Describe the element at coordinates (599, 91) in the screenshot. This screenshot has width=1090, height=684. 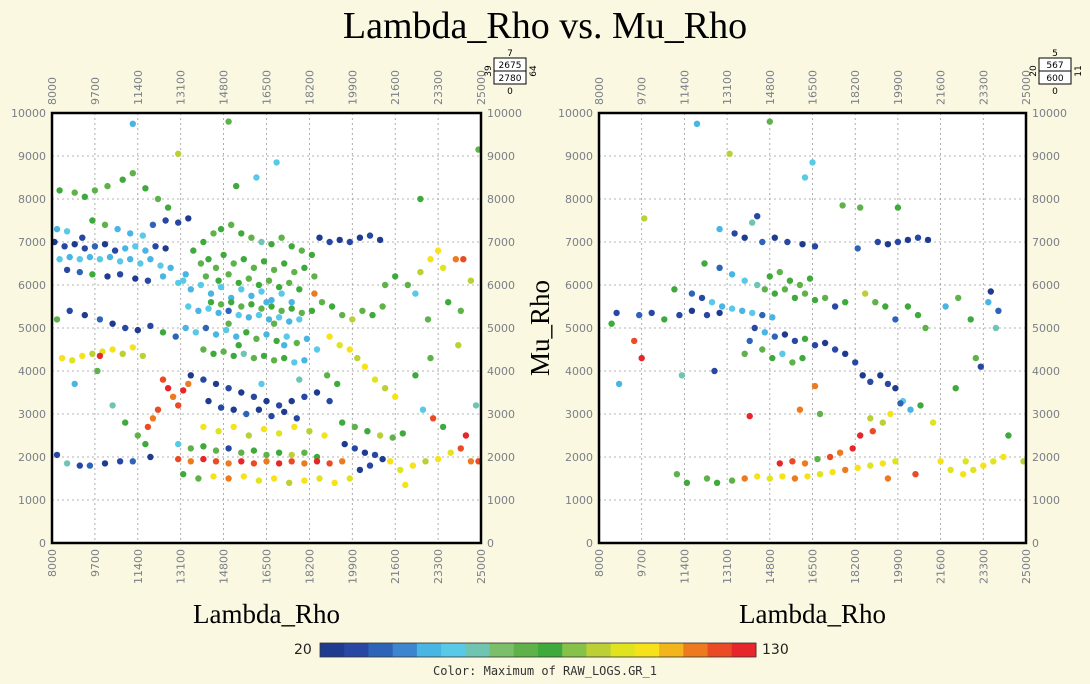
I see `right-x-tick-label-top: 8000` at that location.